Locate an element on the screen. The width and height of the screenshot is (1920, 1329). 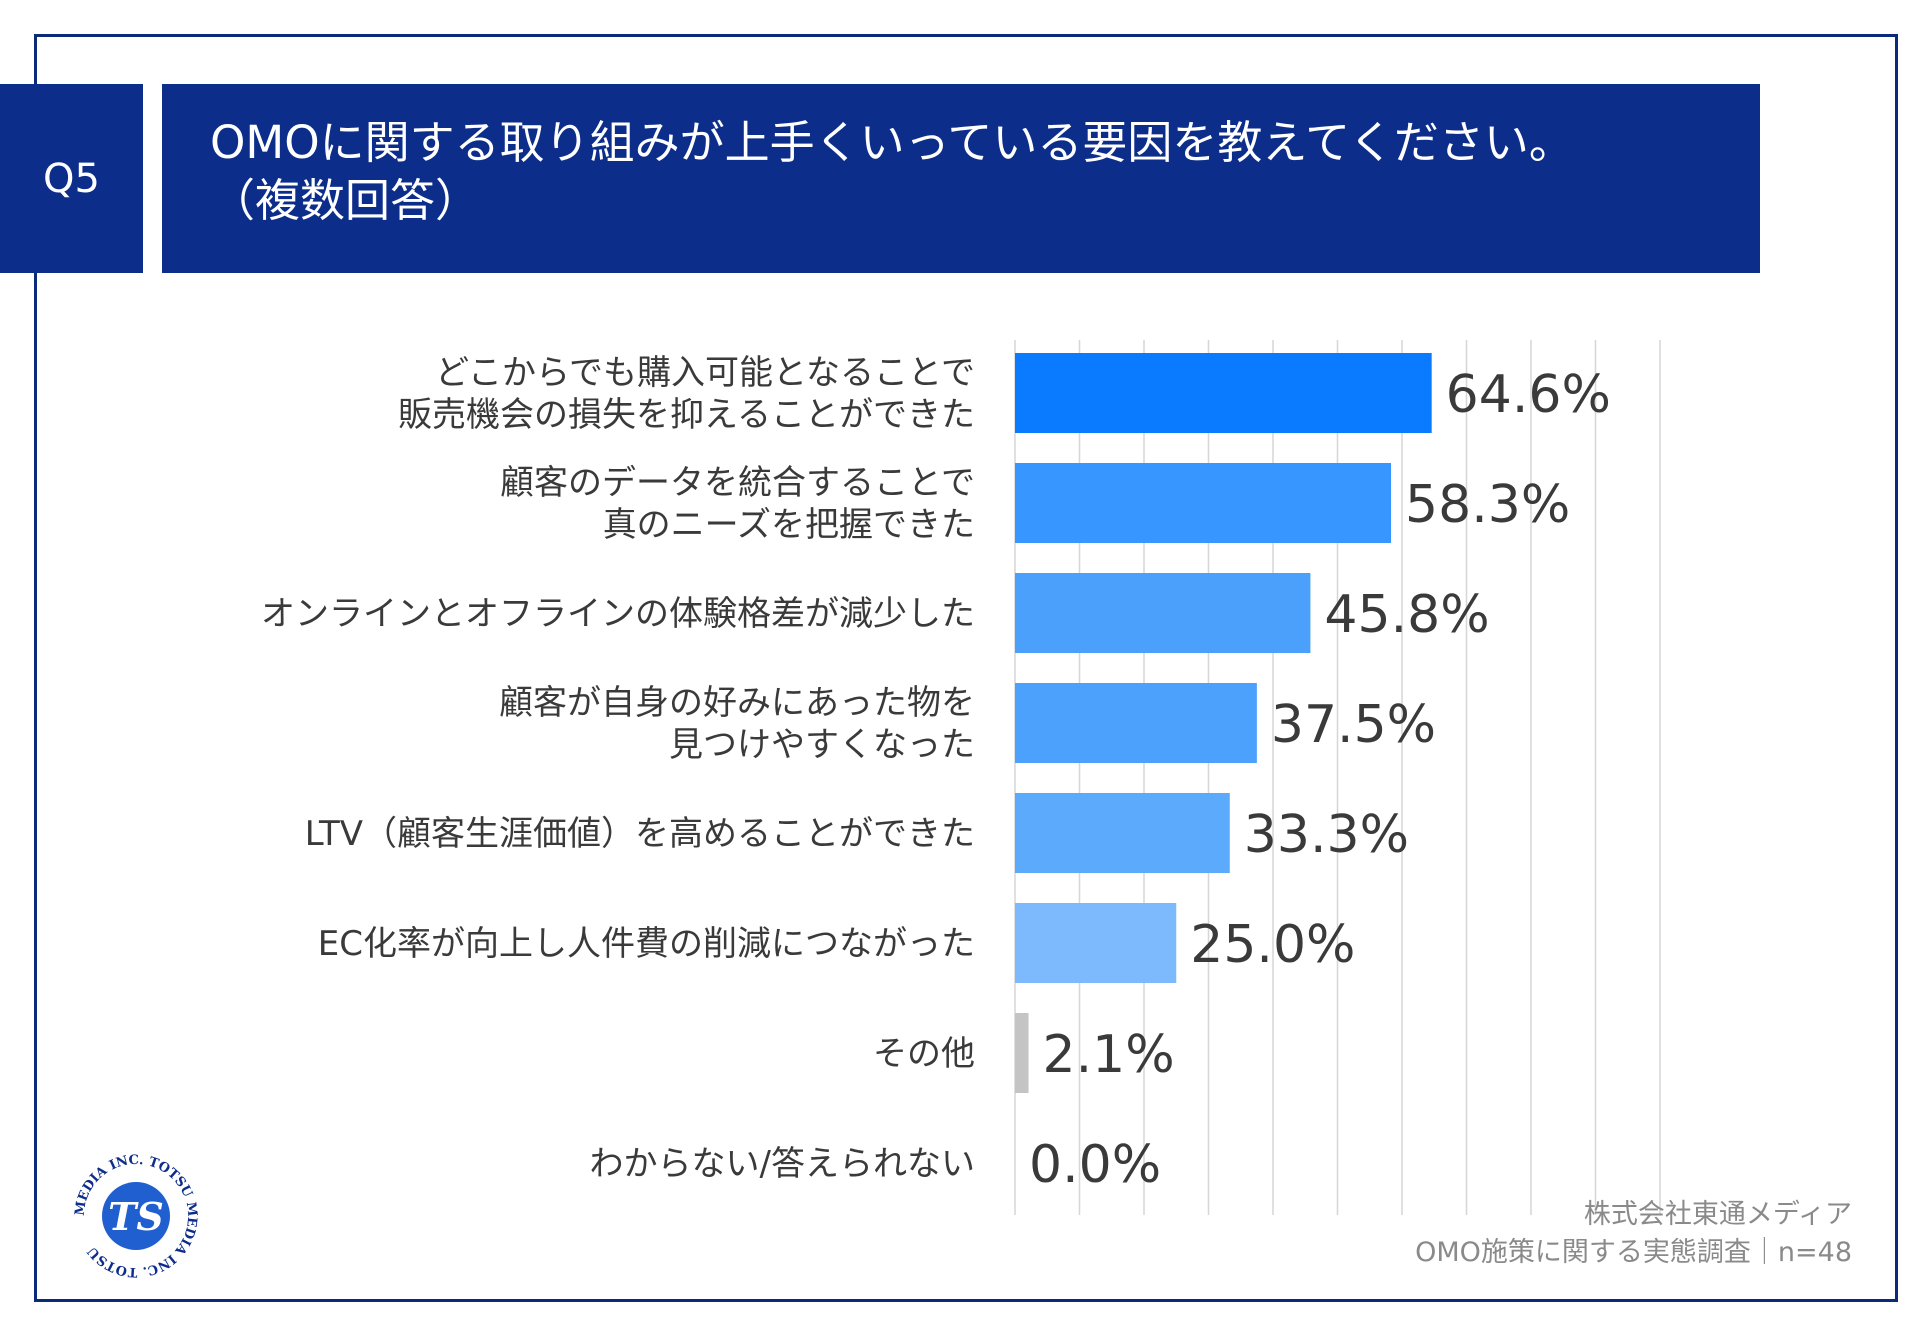
category-label-line: 顧客が自身の好みにあった物を is located at coordinates (737, 703).